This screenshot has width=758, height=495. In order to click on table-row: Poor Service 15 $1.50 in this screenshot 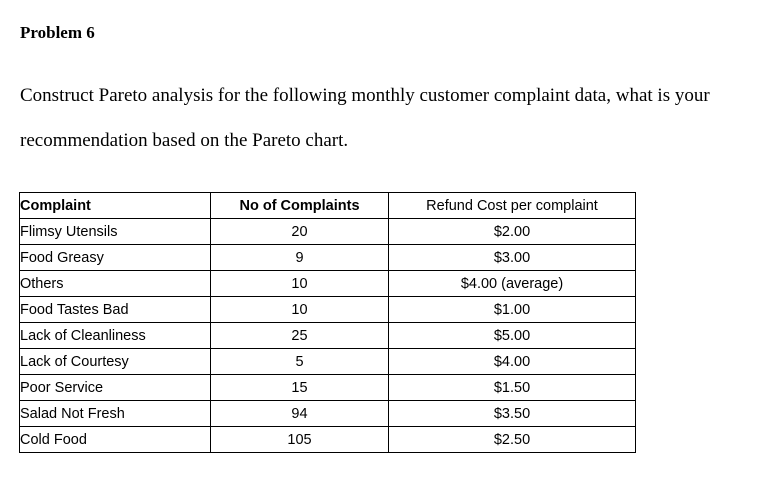, I will do `click(327, 387)`.